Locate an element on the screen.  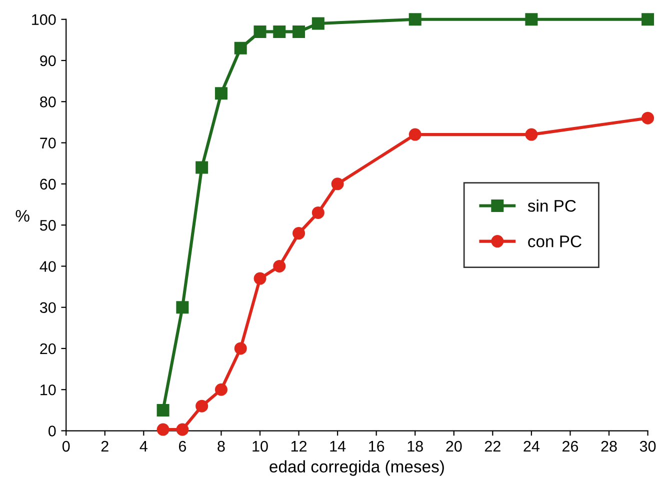
legend-label: sin PC is located at coordinates (552, 206).